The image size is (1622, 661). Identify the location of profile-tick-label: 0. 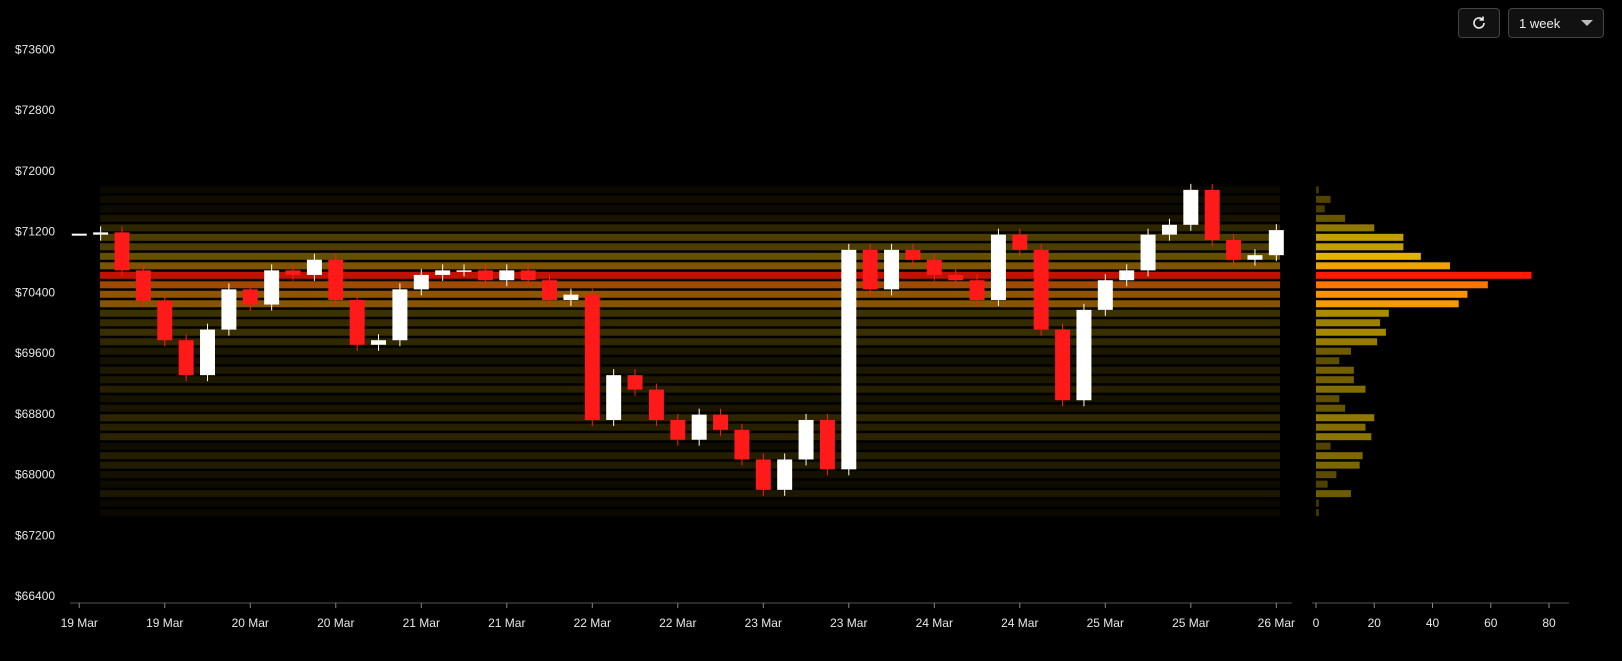
(1316, 623).